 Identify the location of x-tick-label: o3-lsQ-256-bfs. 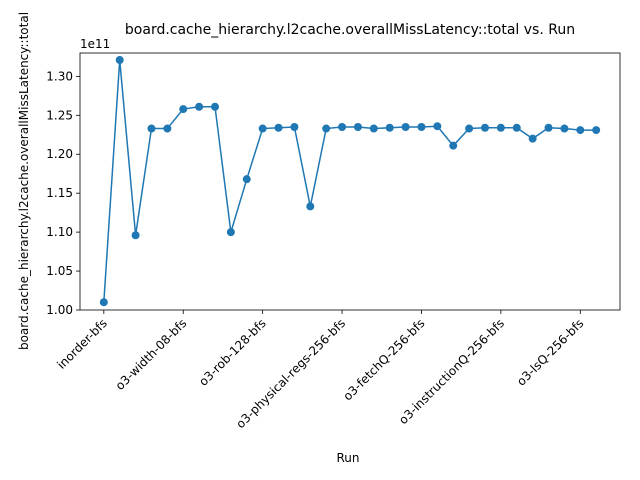
(550, 352).